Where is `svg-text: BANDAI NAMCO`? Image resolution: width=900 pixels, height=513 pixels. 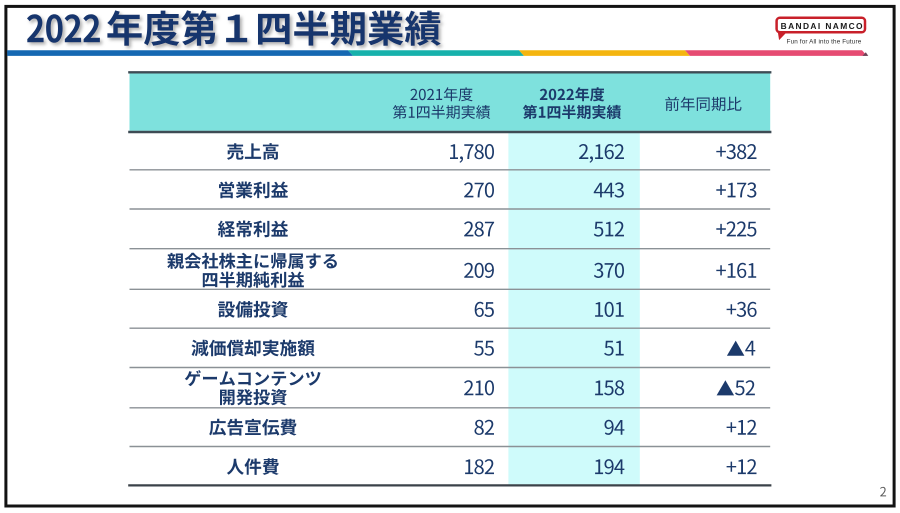 svg-text: BANDAI NAMCO is located at coordinates (822, 26).